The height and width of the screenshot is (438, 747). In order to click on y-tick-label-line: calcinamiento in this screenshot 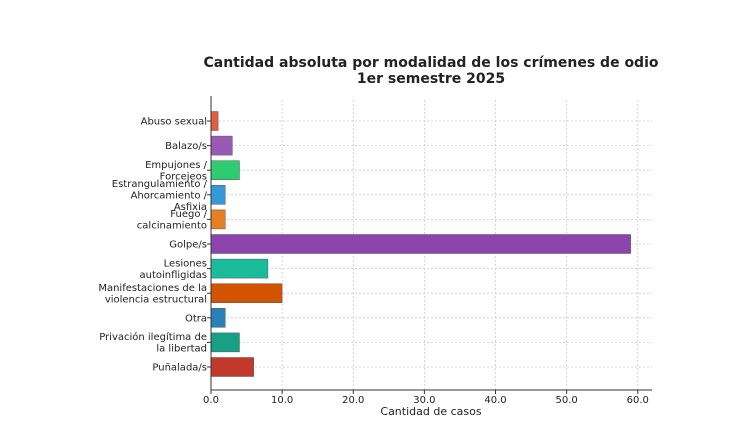, I will do `click(172, 226)`.